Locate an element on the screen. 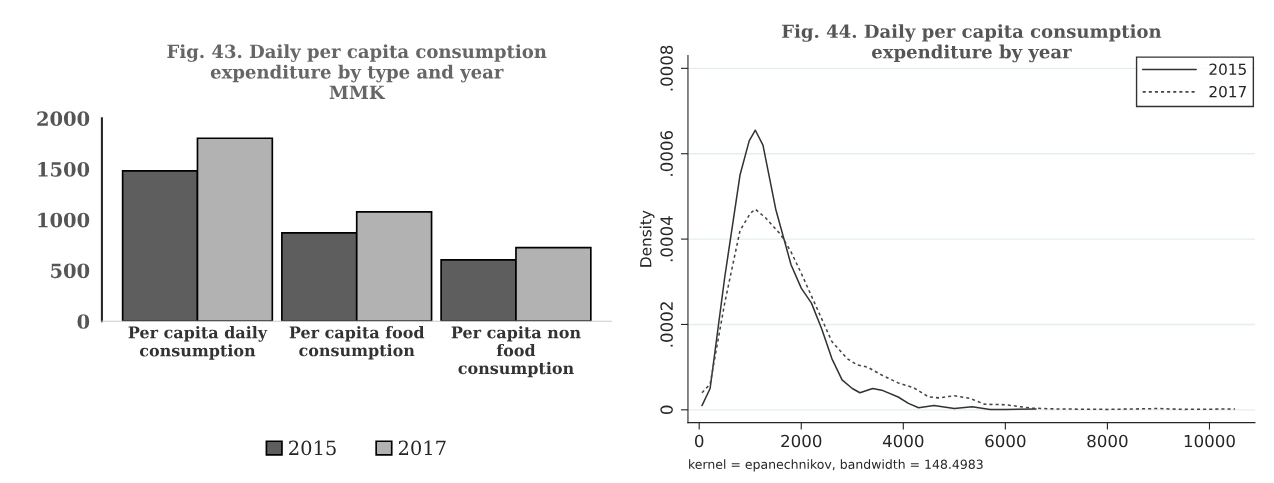 This screenshot has width=1274, height=483. x-tick-label: Per capita non food consumption is located at coordinates (516, 352).